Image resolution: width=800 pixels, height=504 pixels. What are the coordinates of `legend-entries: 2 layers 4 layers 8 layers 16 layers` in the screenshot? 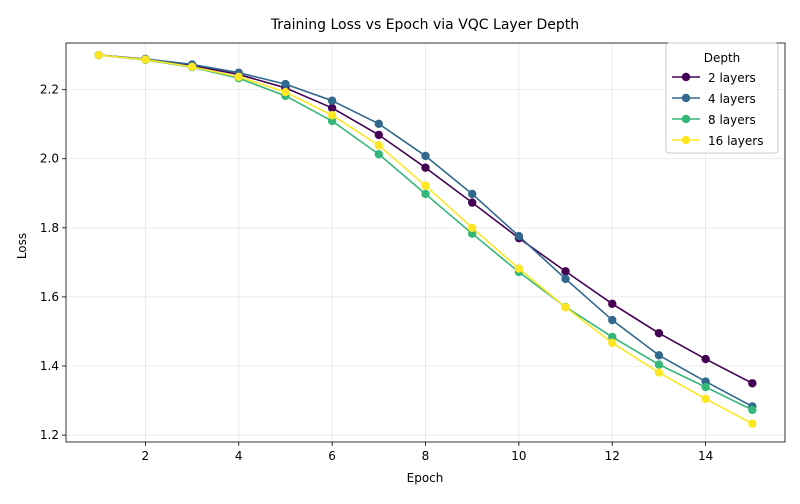 It's located at (717, 109).